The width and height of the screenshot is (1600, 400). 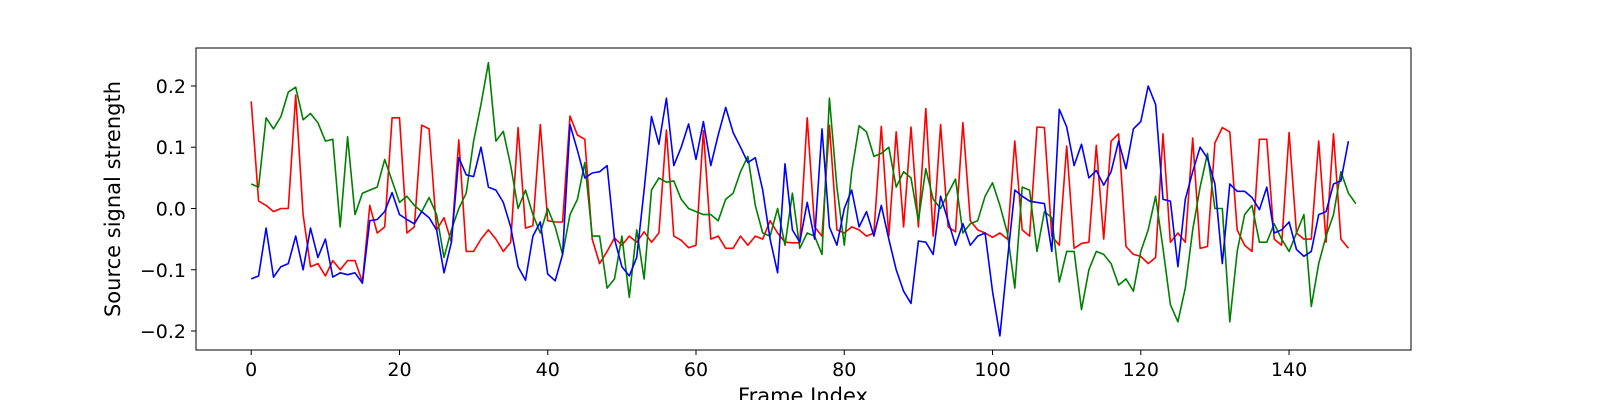 What do you see at coordinates (399, 370) in the screenshot?
I see `x-tick-label: 20` at bounding box center [399, 370].